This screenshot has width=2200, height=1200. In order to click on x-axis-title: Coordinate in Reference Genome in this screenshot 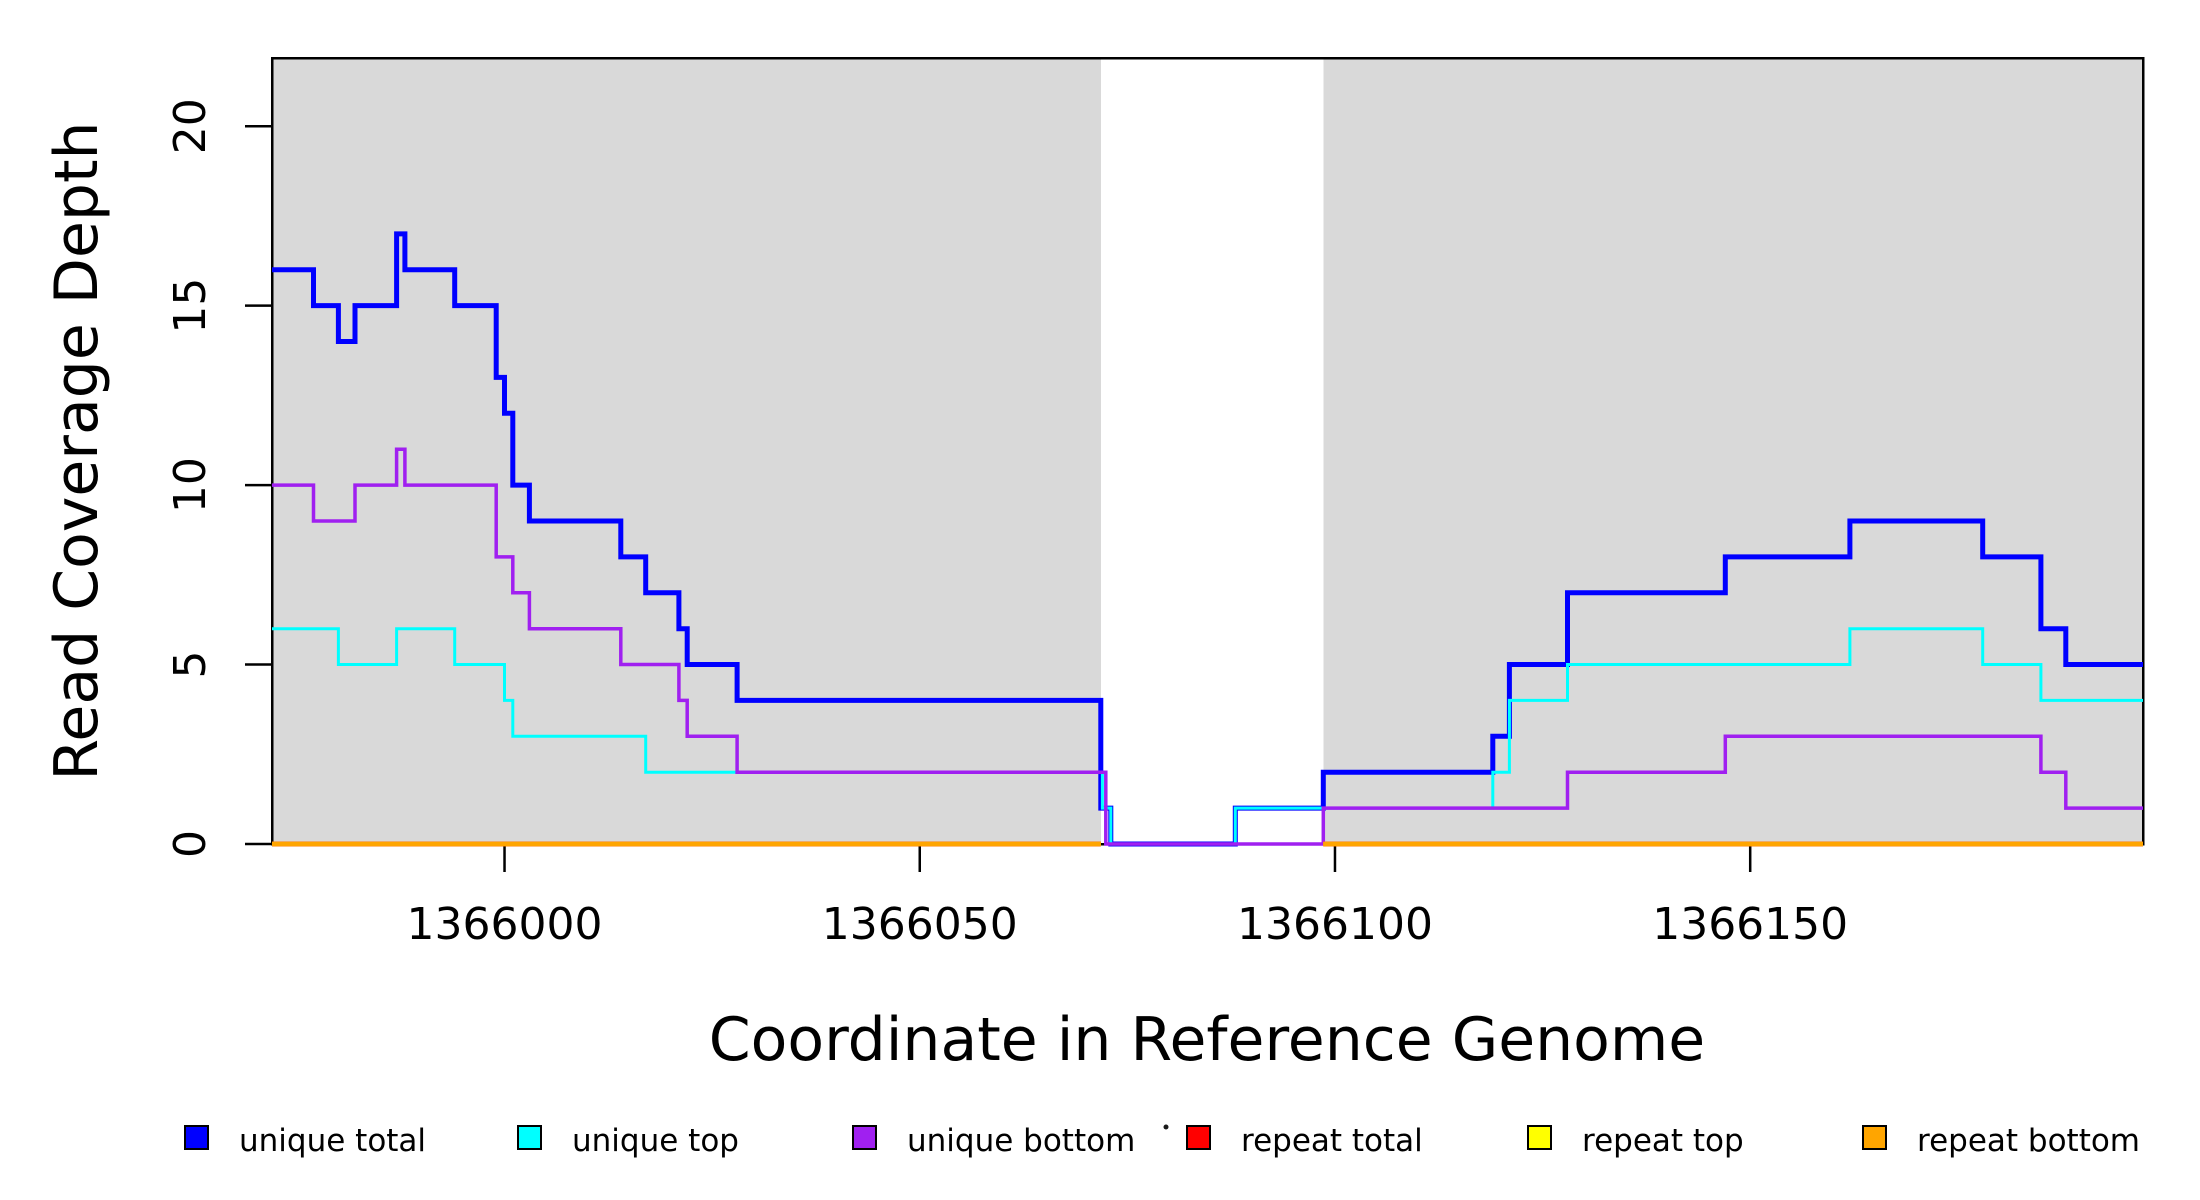, I will do `click(1207, 1040)`.